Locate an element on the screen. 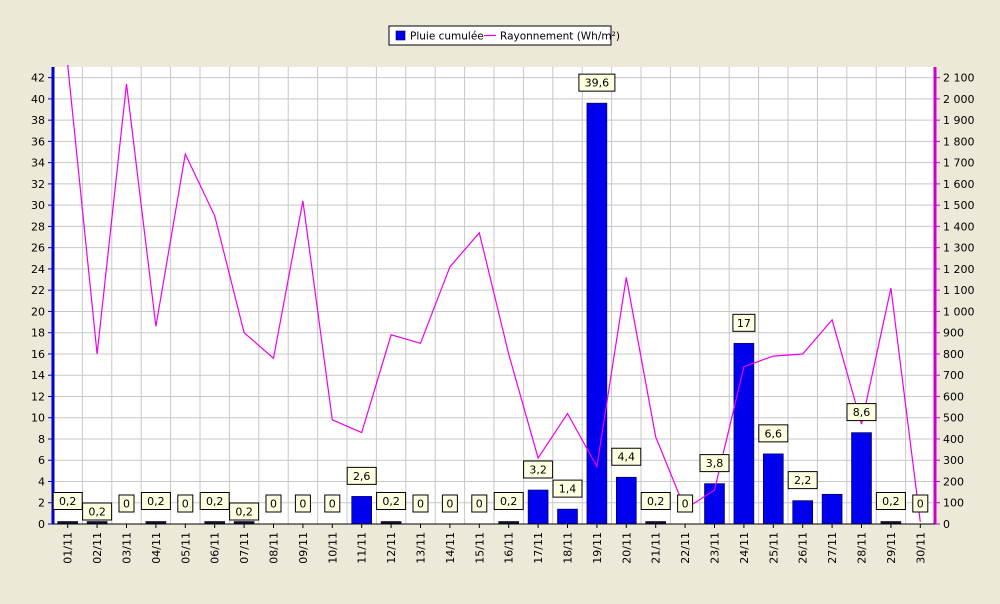 The width and height of the screenshot is (1000, 604). x-axis-tick-label: 13/11 is located at coordinates (421, 548).